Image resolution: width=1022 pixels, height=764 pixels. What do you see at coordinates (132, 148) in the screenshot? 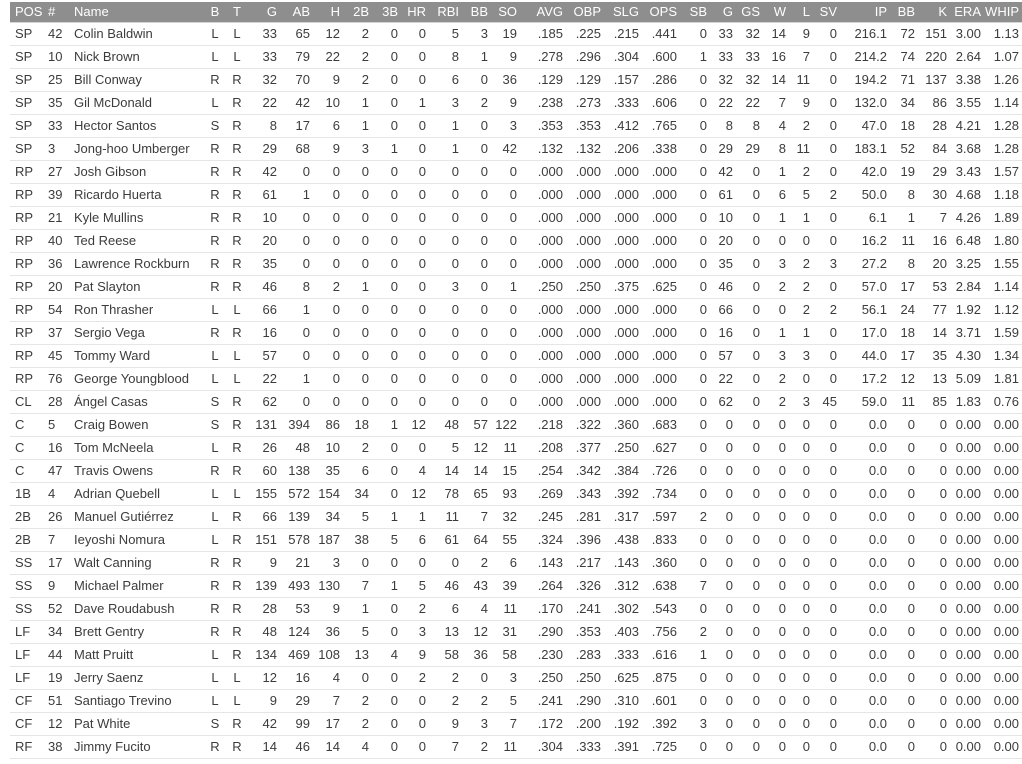
I see `cell-name: Jong-hoo Umberger` at bounding box center [132, 148].